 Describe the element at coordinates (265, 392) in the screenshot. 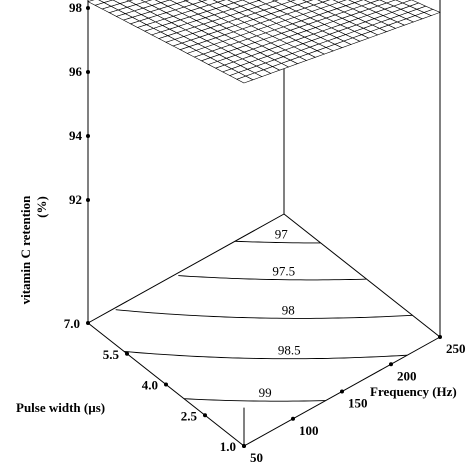

I see `contour-label: 99` at that location.